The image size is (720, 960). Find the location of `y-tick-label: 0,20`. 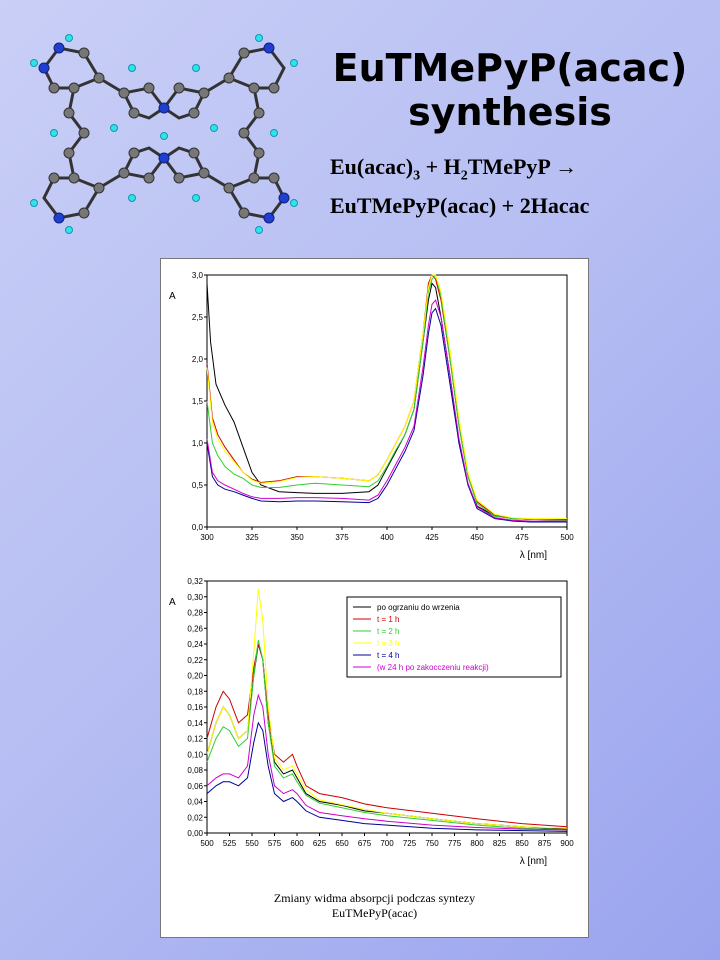

y-tick-label: 0,20 is located at coordinates (195, 676).